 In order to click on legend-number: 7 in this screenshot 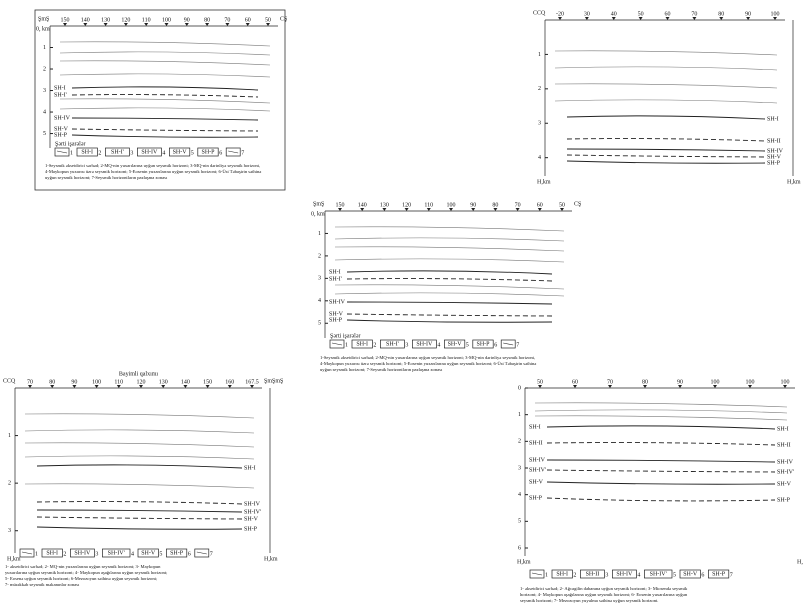, I will do `click(731, 575)`.